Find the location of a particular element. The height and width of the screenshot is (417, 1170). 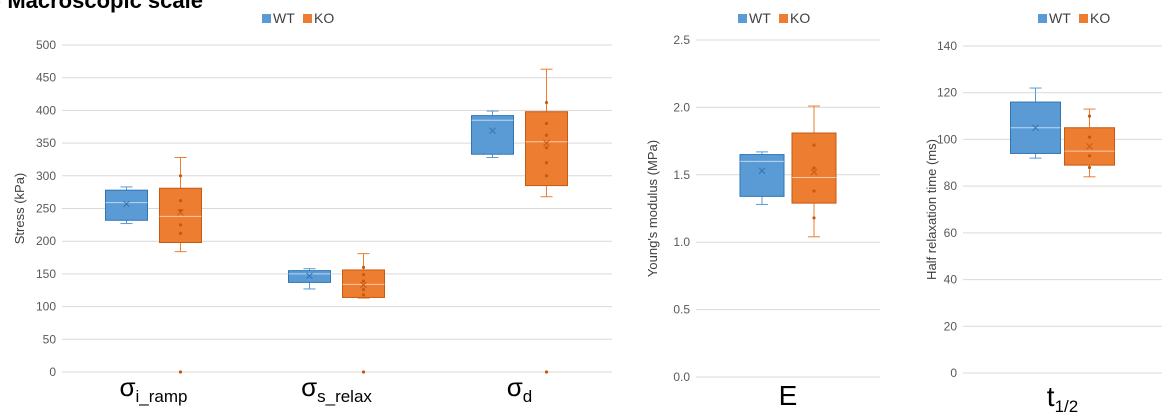

y-tick-label: 1.0 is located at coordinates (681, 242).